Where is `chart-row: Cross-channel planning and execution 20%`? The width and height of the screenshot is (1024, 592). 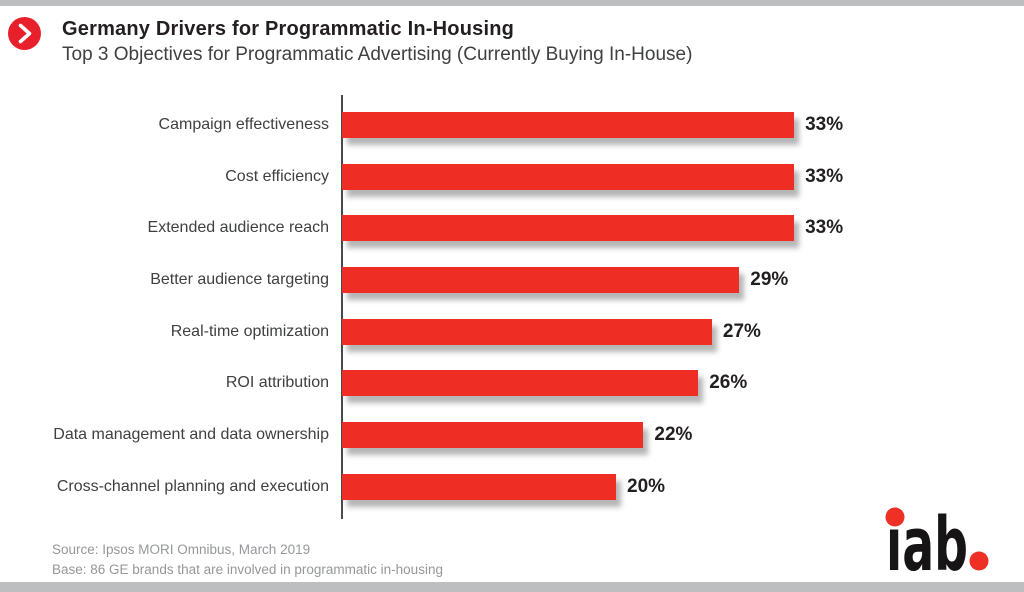
chart-row: Cross-channel planning and execution 20% is located at coordinates (505, 487).